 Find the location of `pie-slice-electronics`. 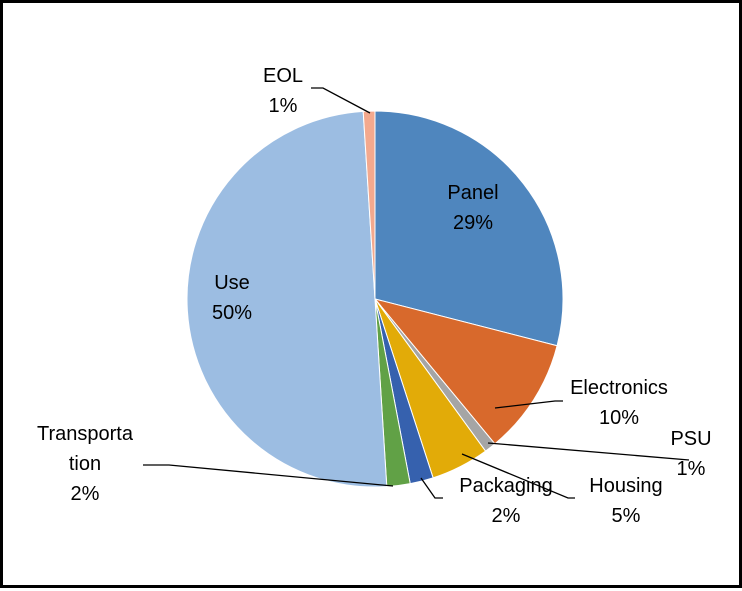

pie-slice-electronics is located at coordinates (465, 371).